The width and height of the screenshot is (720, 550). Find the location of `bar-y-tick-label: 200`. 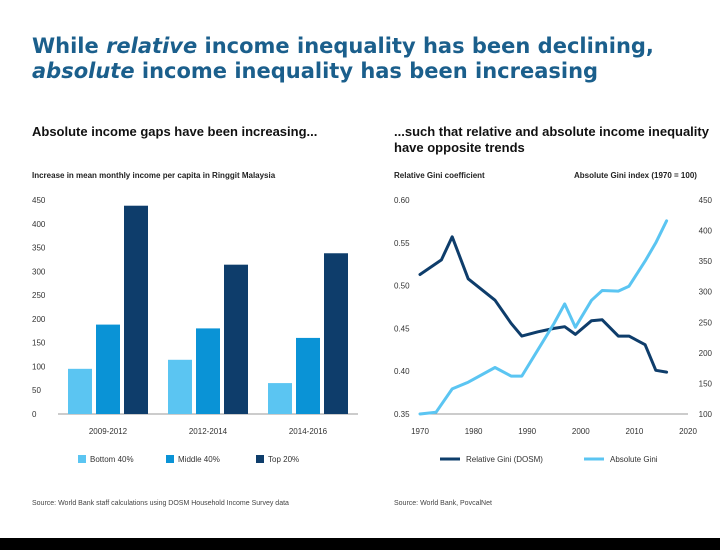

bar-y-tick-label: 200 is located at coordinates (39, 319).